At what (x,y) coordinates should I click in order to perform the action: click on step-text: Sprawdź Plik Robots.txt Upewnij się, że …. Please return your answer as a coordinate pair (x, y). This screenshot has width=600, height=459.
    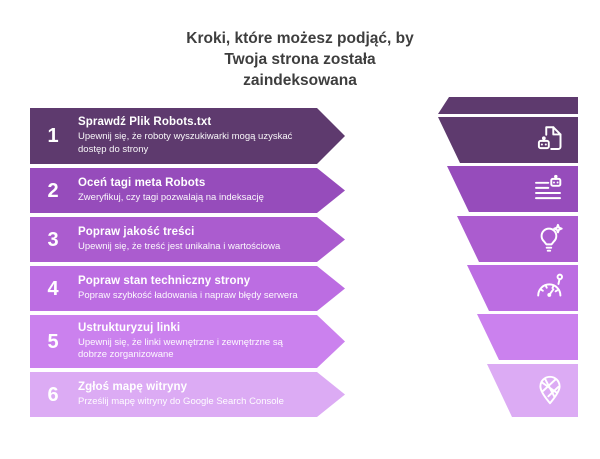
    Looking at the image, I should click on (210, 136).